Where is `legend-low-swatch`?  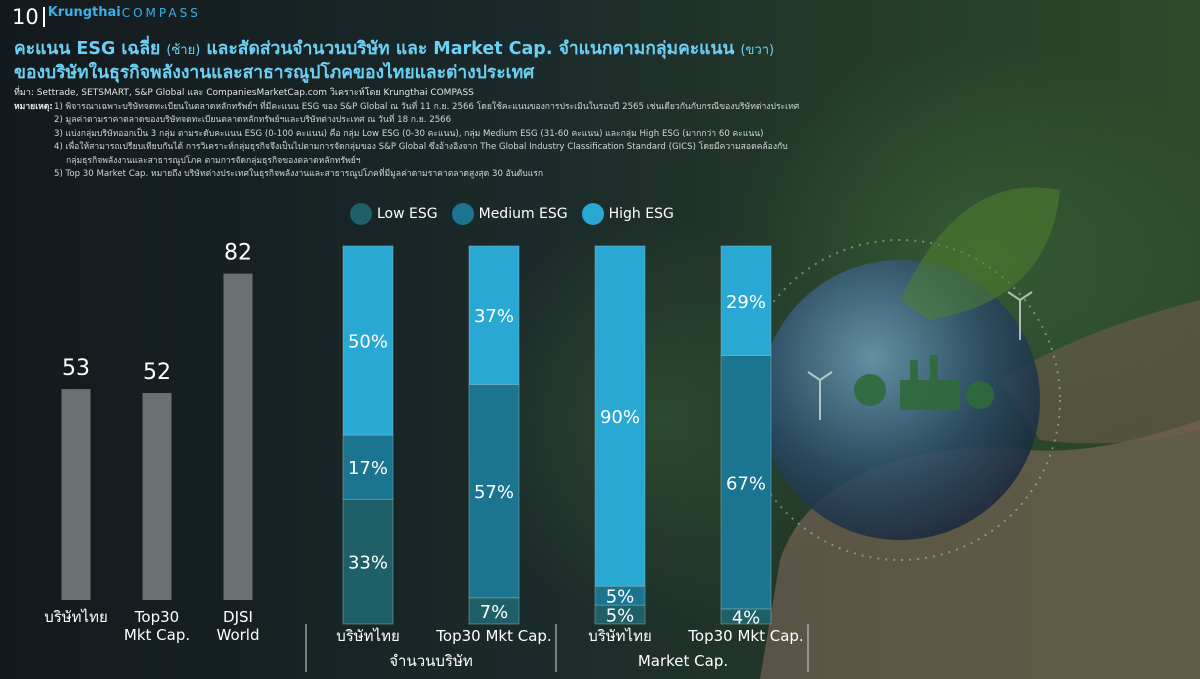
legend-low-swatch is located at coordinates (361, 214).